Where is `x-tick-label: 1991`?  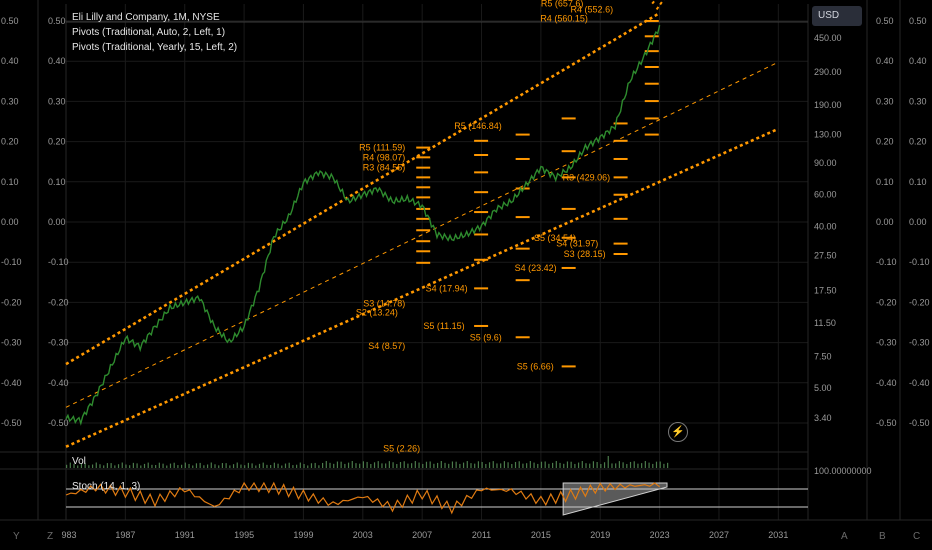 x-tick-label: 1991 is located at coordinates (185, 535).